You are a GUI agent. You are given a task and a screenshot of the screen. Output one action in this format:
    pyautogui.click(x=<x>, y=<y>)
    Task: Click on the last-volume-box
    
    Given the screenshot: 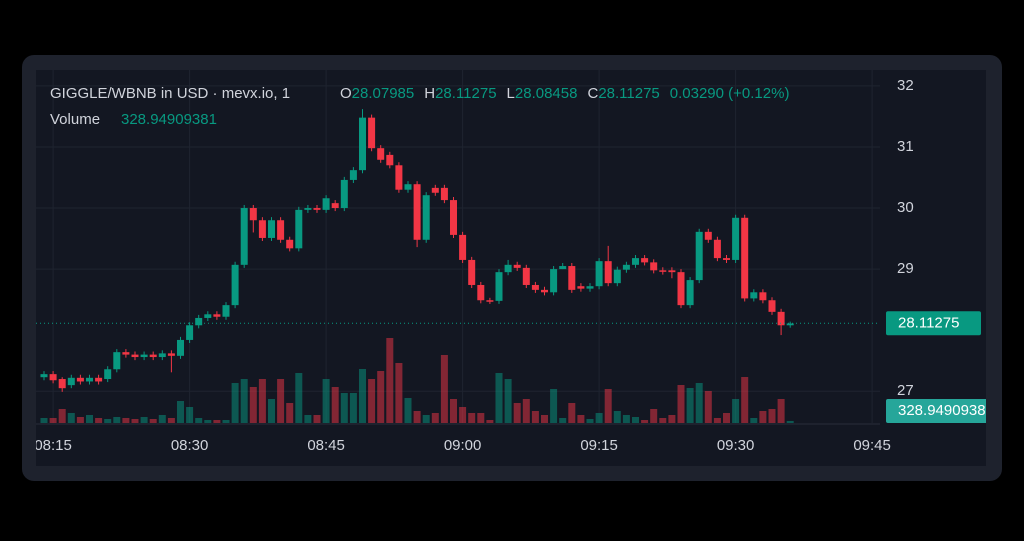 What is the action you would take?
    pyautogui.click(x=936, y=411)
    